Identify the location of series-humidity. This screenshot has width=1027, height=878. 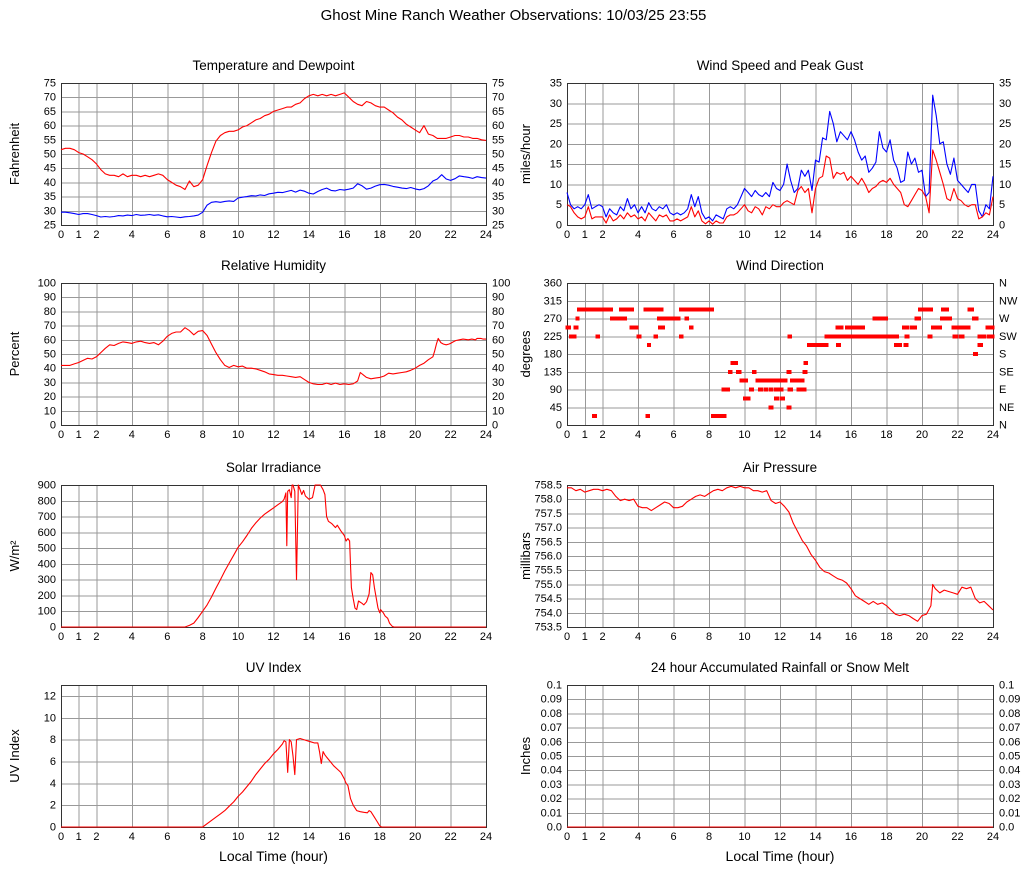
(273, 356).